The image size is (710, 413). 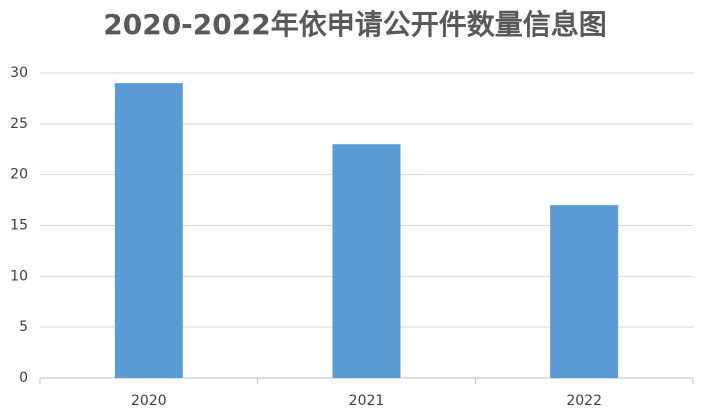 What do you see at coordinates (23, 378) in the screenshot?
I see `y-tick-label: 0` at bounding box center [23, 378].